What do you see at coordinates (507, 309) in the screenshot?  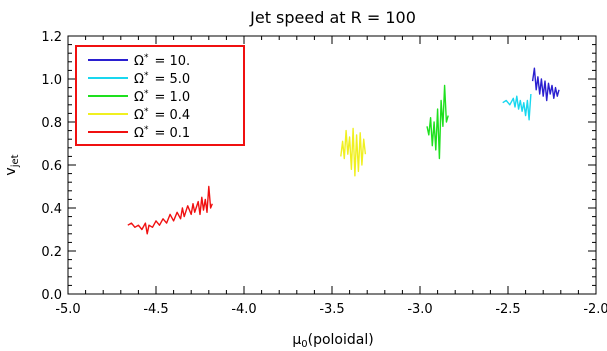 I see `x-tick-label: -2.5` at bounding box center [507, 309].